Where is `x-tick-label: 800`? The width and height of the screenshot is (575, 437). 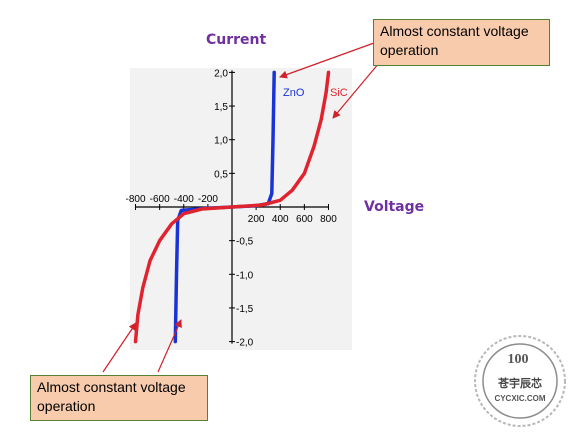 x-tick-label: 800 is located at coordinates (328, 219).